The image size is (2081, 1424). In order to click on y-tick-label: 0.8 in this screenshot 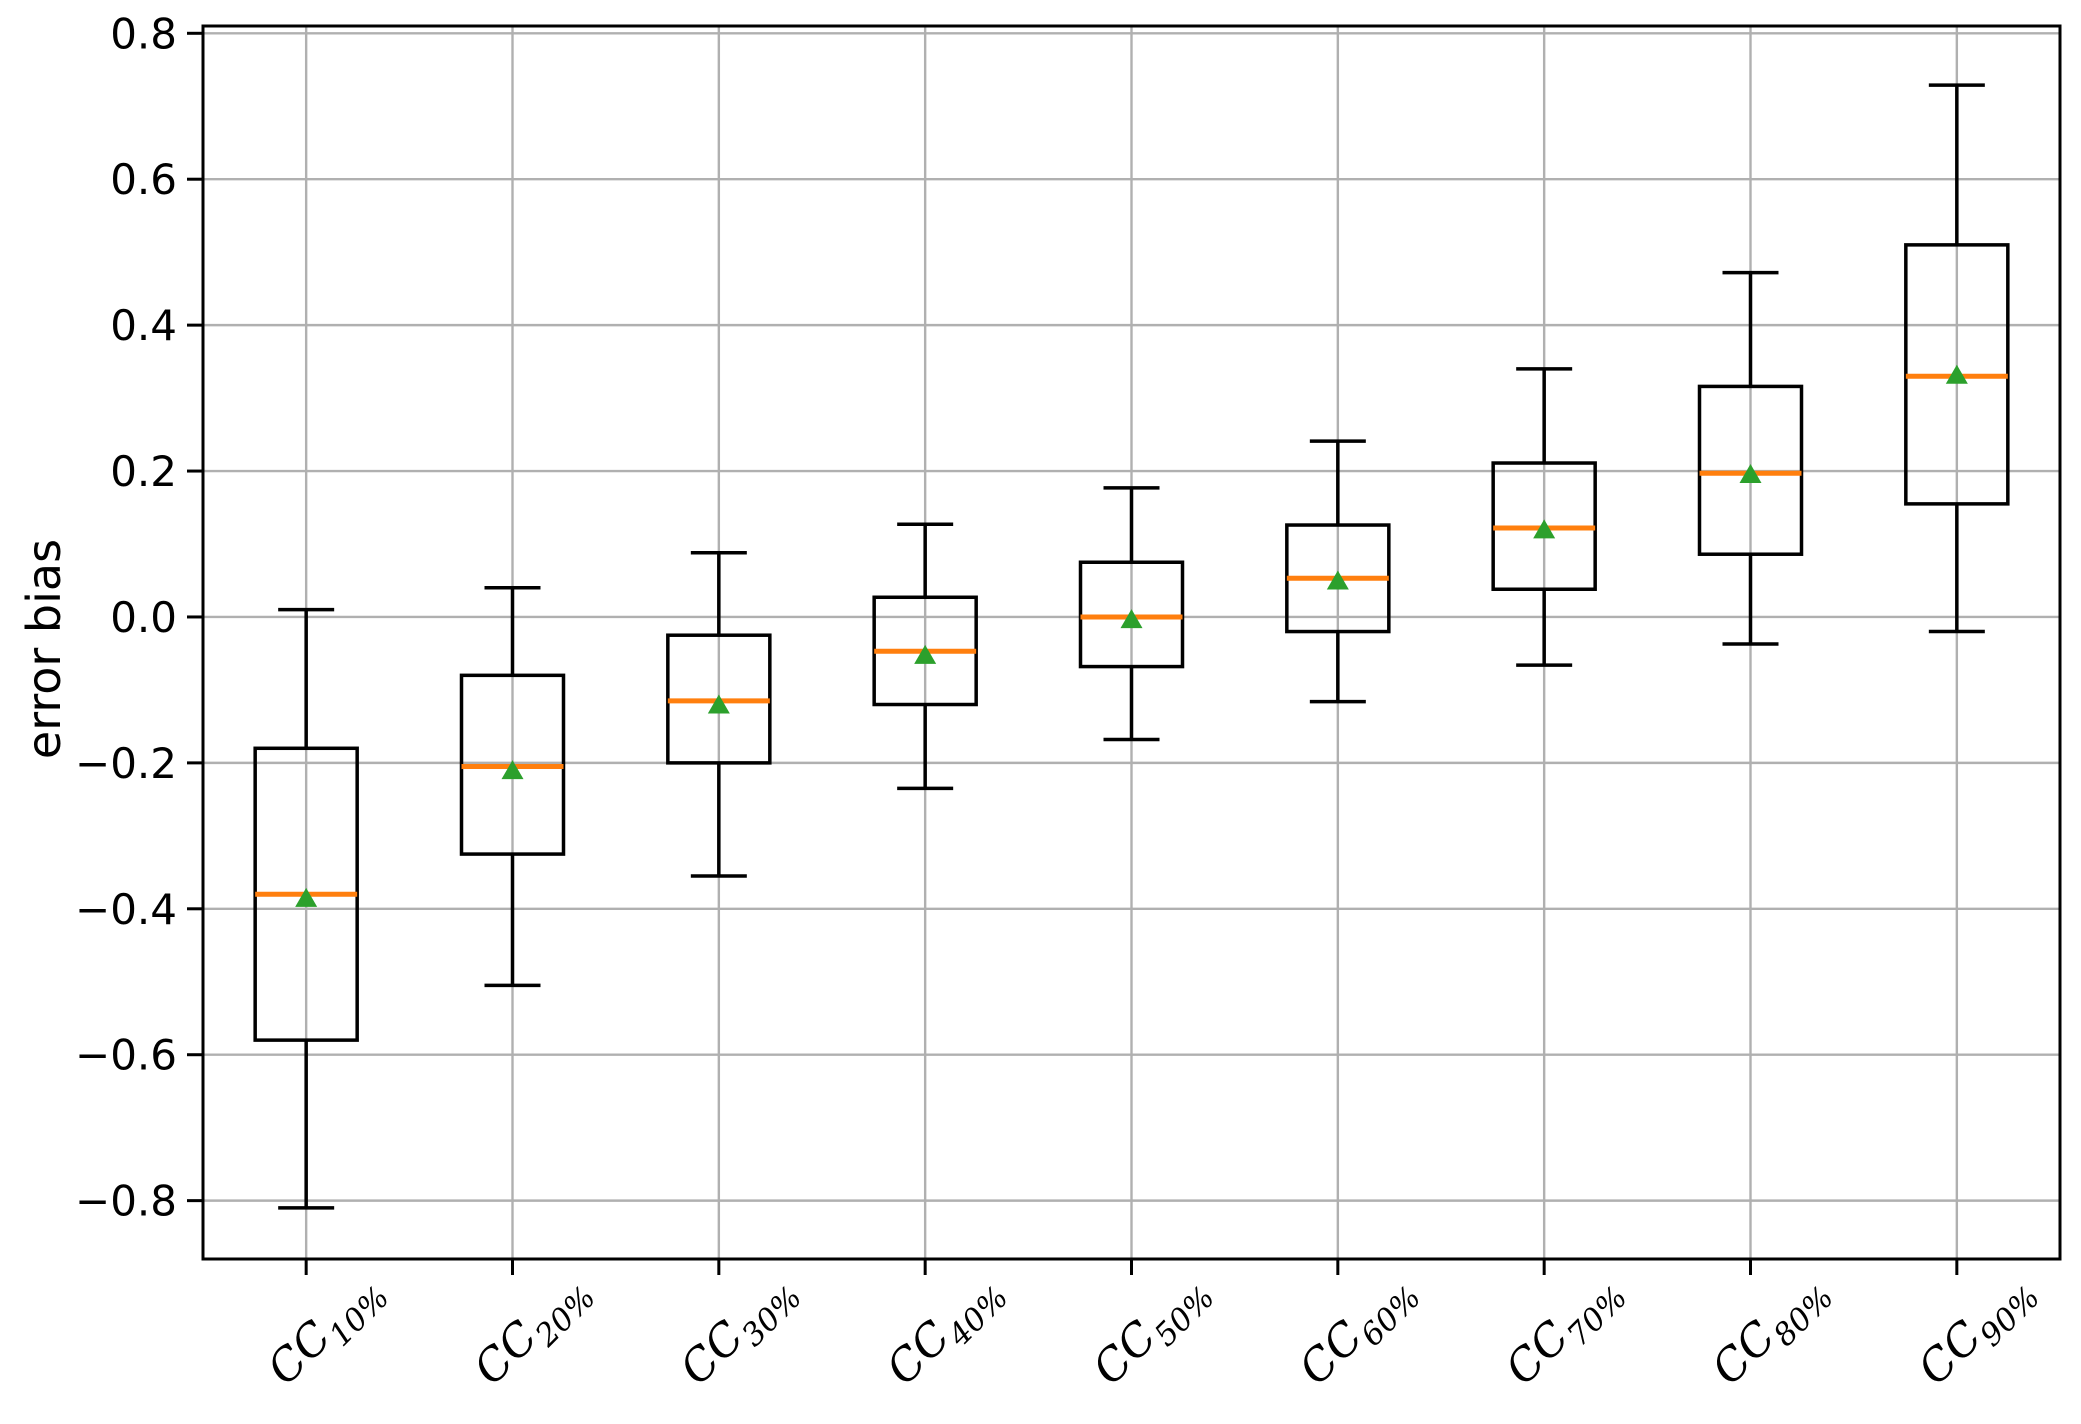, I will do `click(143, 33)`.